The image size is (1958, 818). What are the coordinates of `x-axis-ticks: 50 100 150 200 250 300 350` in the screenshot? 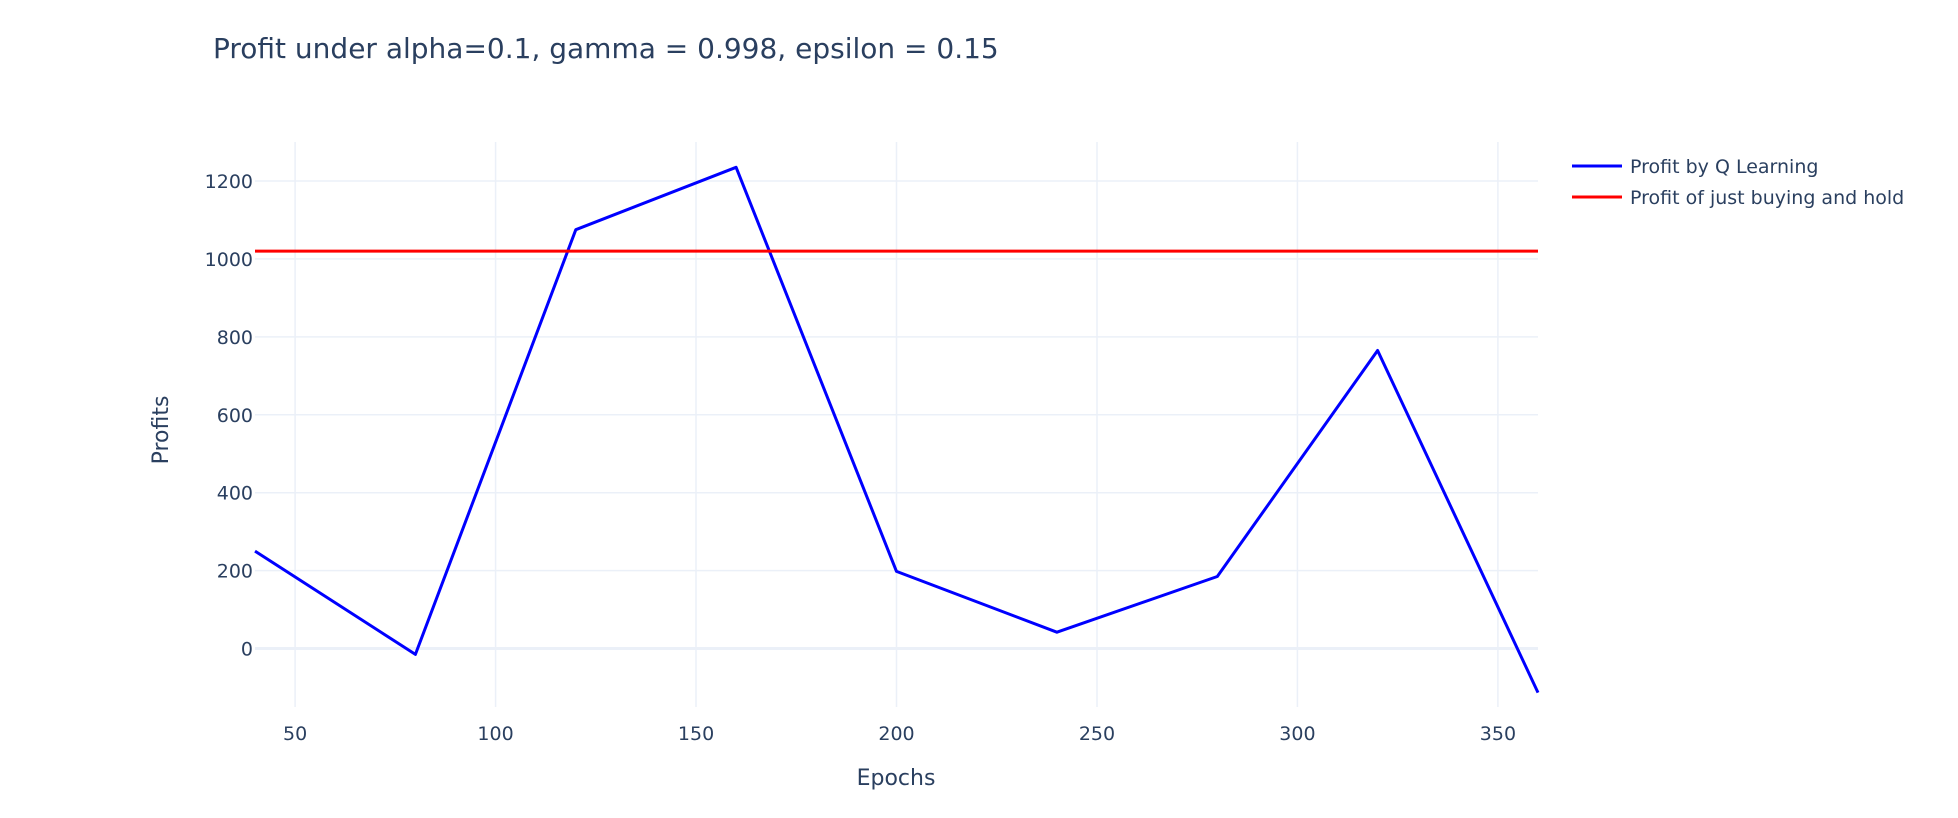 It's located at (899, 734).